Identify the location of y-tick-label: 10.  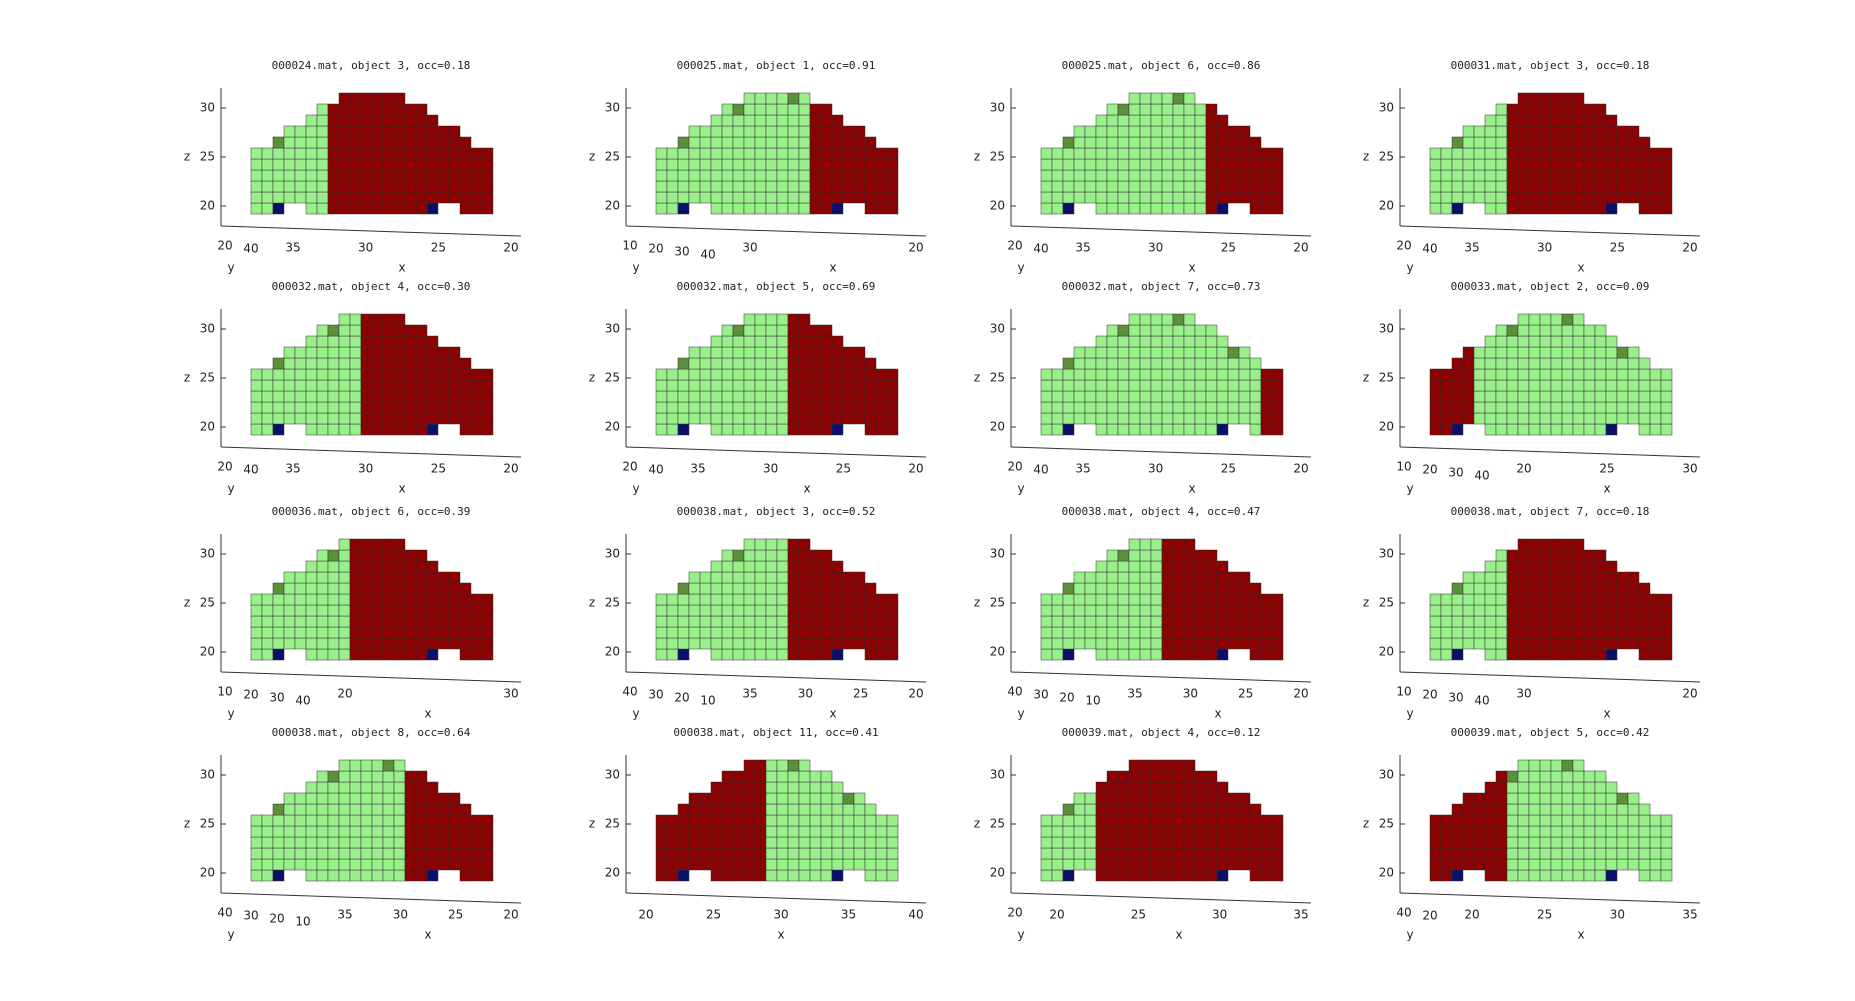
(629, 246).